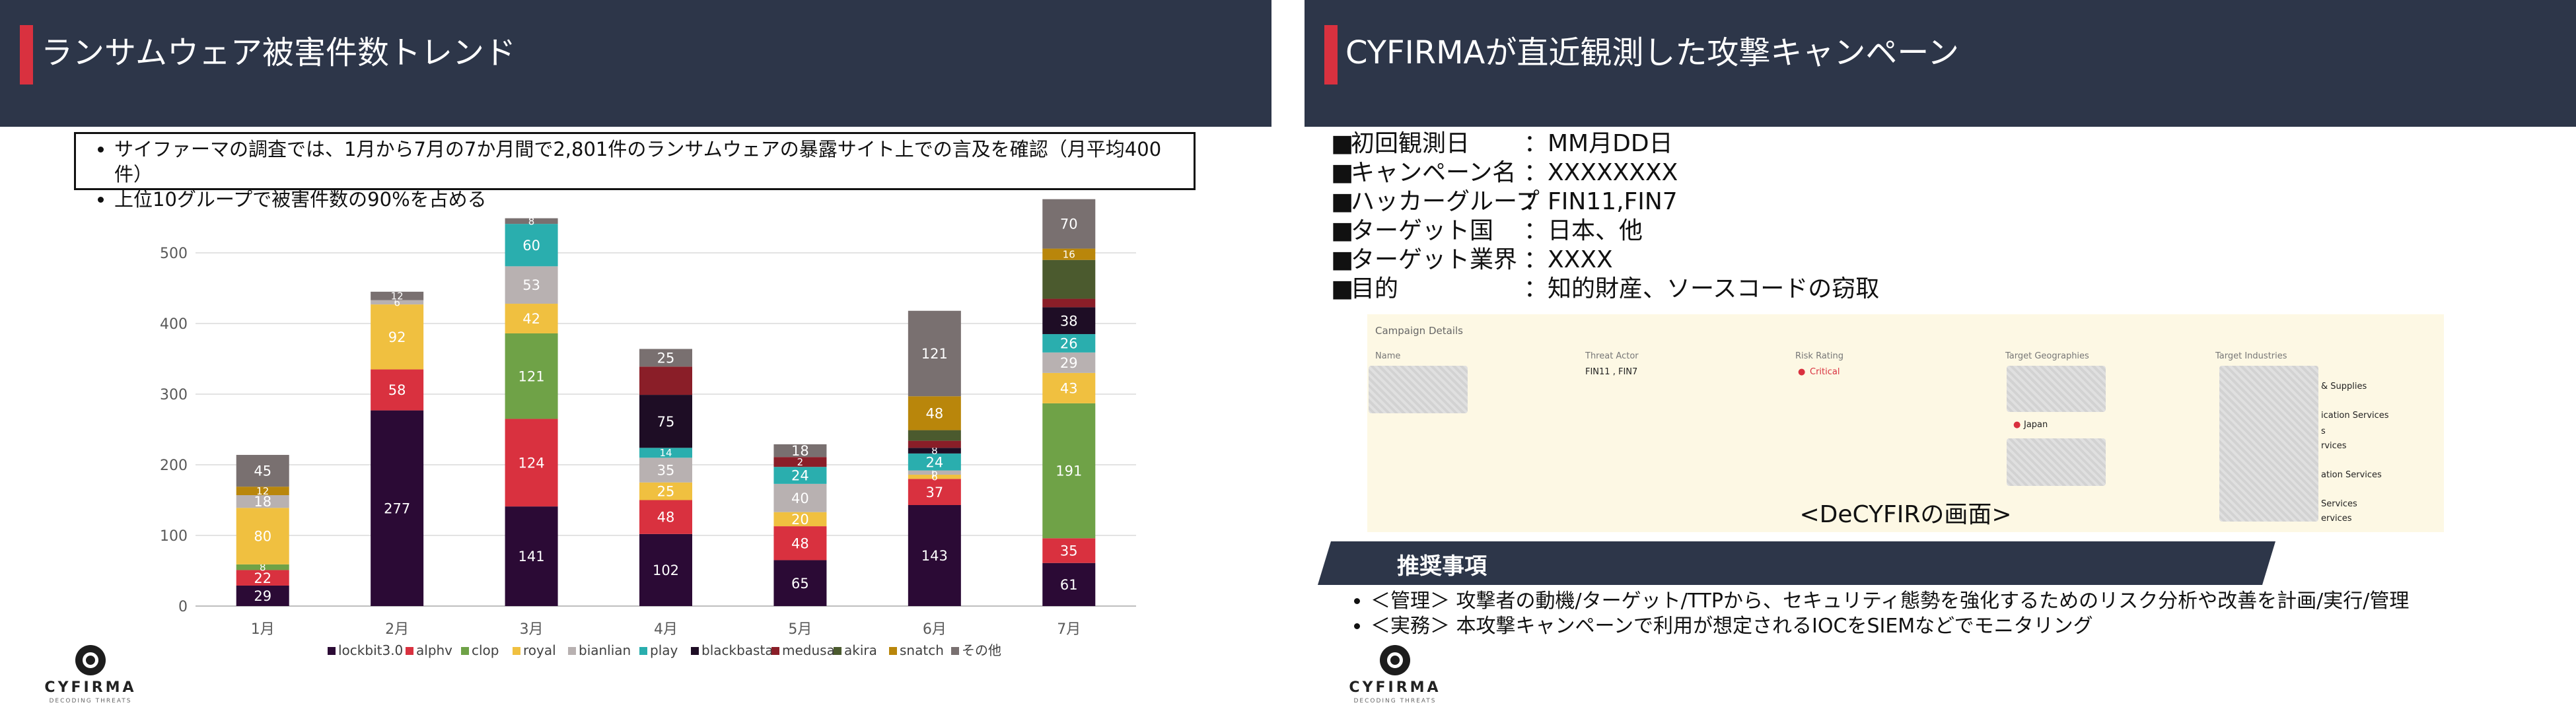 Image resolution: width=2576 pixels, height=715 pixels. Describe the element at coordinates (174, 324) in the screenshot. I see `y-tick-label: 400` at that location.